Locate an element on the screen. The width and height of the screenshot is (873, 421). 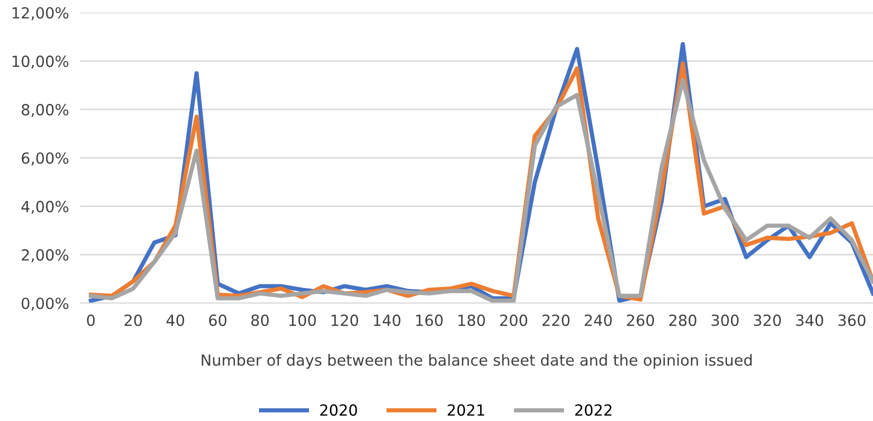
x-axis-title: Number of days between the balance sheet date and the opinion issued is located at coordinates (477, 361).